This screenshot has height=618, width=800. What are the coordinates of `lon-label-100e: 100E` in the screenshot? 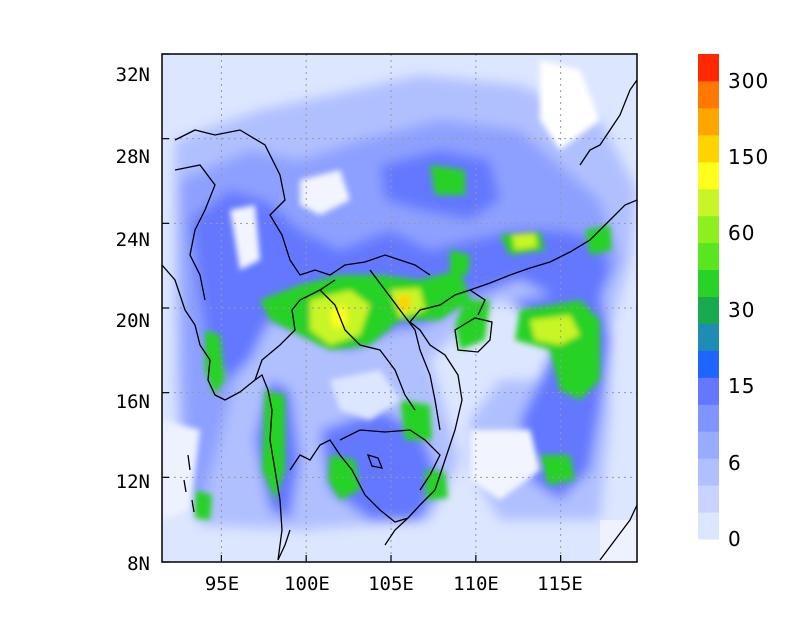 It's located at (307, 584).